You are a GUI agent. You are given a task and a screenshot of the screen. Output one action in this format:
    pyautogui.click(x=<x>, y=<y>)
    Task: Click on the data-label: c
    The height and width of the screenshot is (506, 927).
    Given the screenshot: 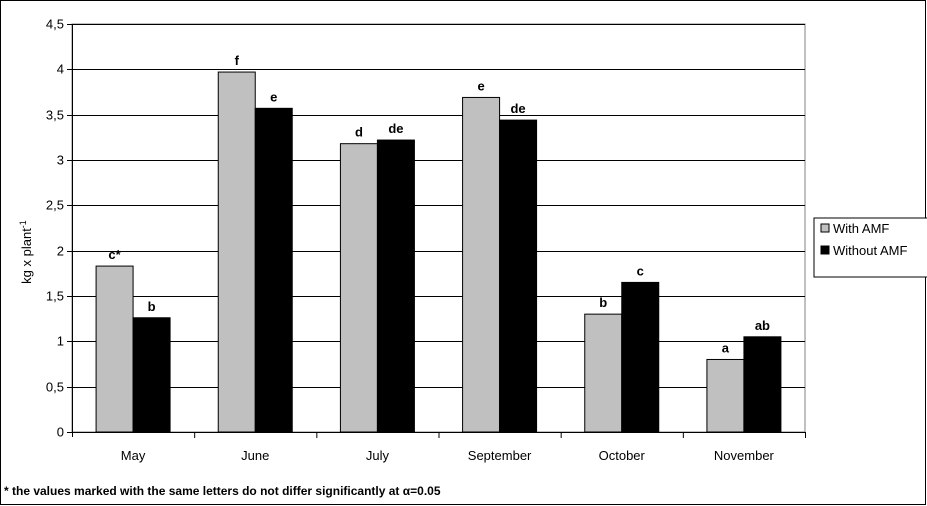 What is the action you would take?
    pyautogui.click(x=640, y=270)
    